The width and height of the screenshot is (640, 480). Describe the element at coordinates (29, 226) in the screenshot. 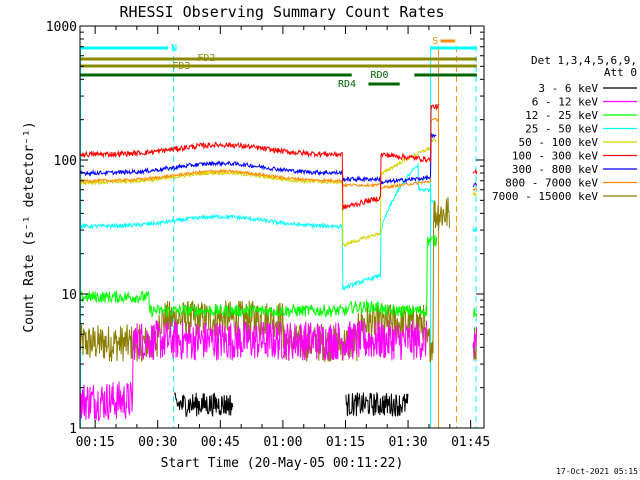

I see `y-axis-label: Count Rate (s⁻¹ detector⁻¹)` at that location.